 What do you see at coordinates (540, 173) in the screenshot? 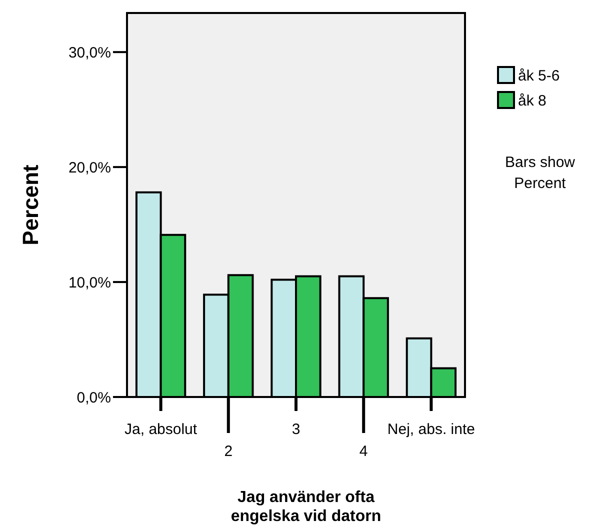
I see `text: Bars show Percent` at bounding box center [540, 173].